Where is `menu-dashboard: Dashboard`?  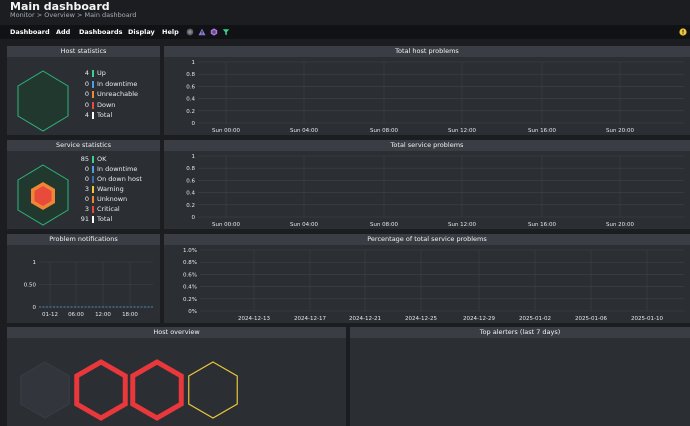 menu-dashboard: Dashboard is located at coordinates (30, 32).